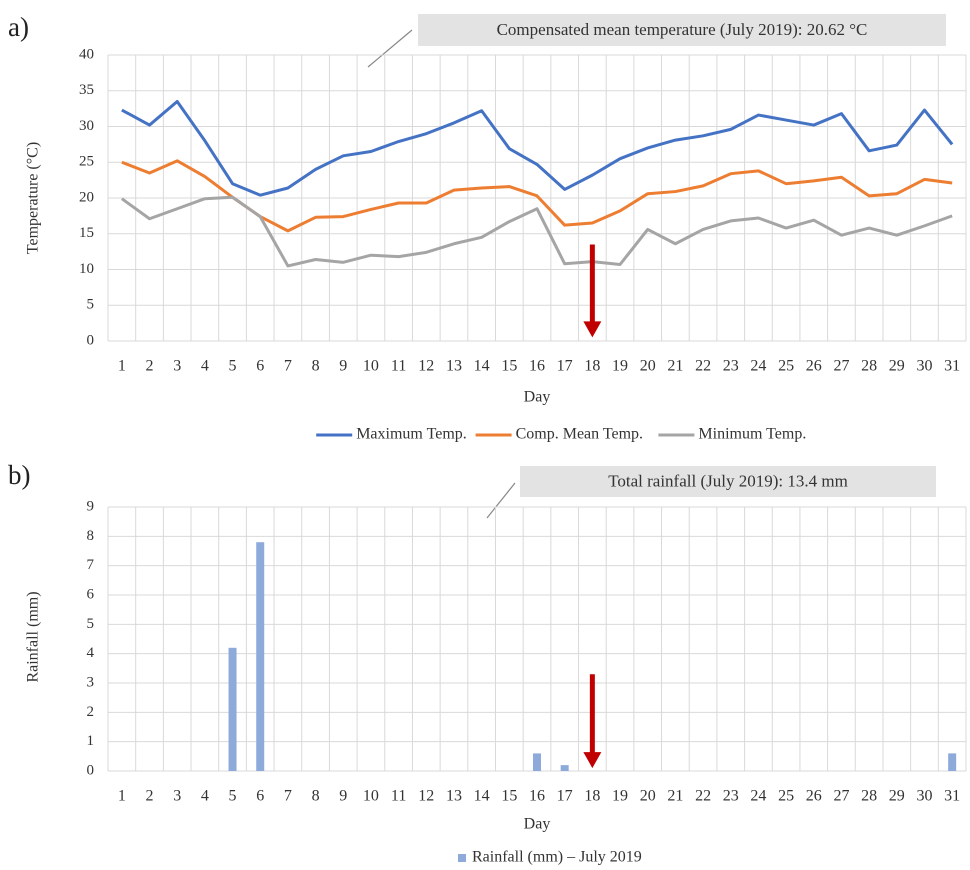 The image size is (970, 870). I want to click on y-tick-label: 15, so click(86, 233).